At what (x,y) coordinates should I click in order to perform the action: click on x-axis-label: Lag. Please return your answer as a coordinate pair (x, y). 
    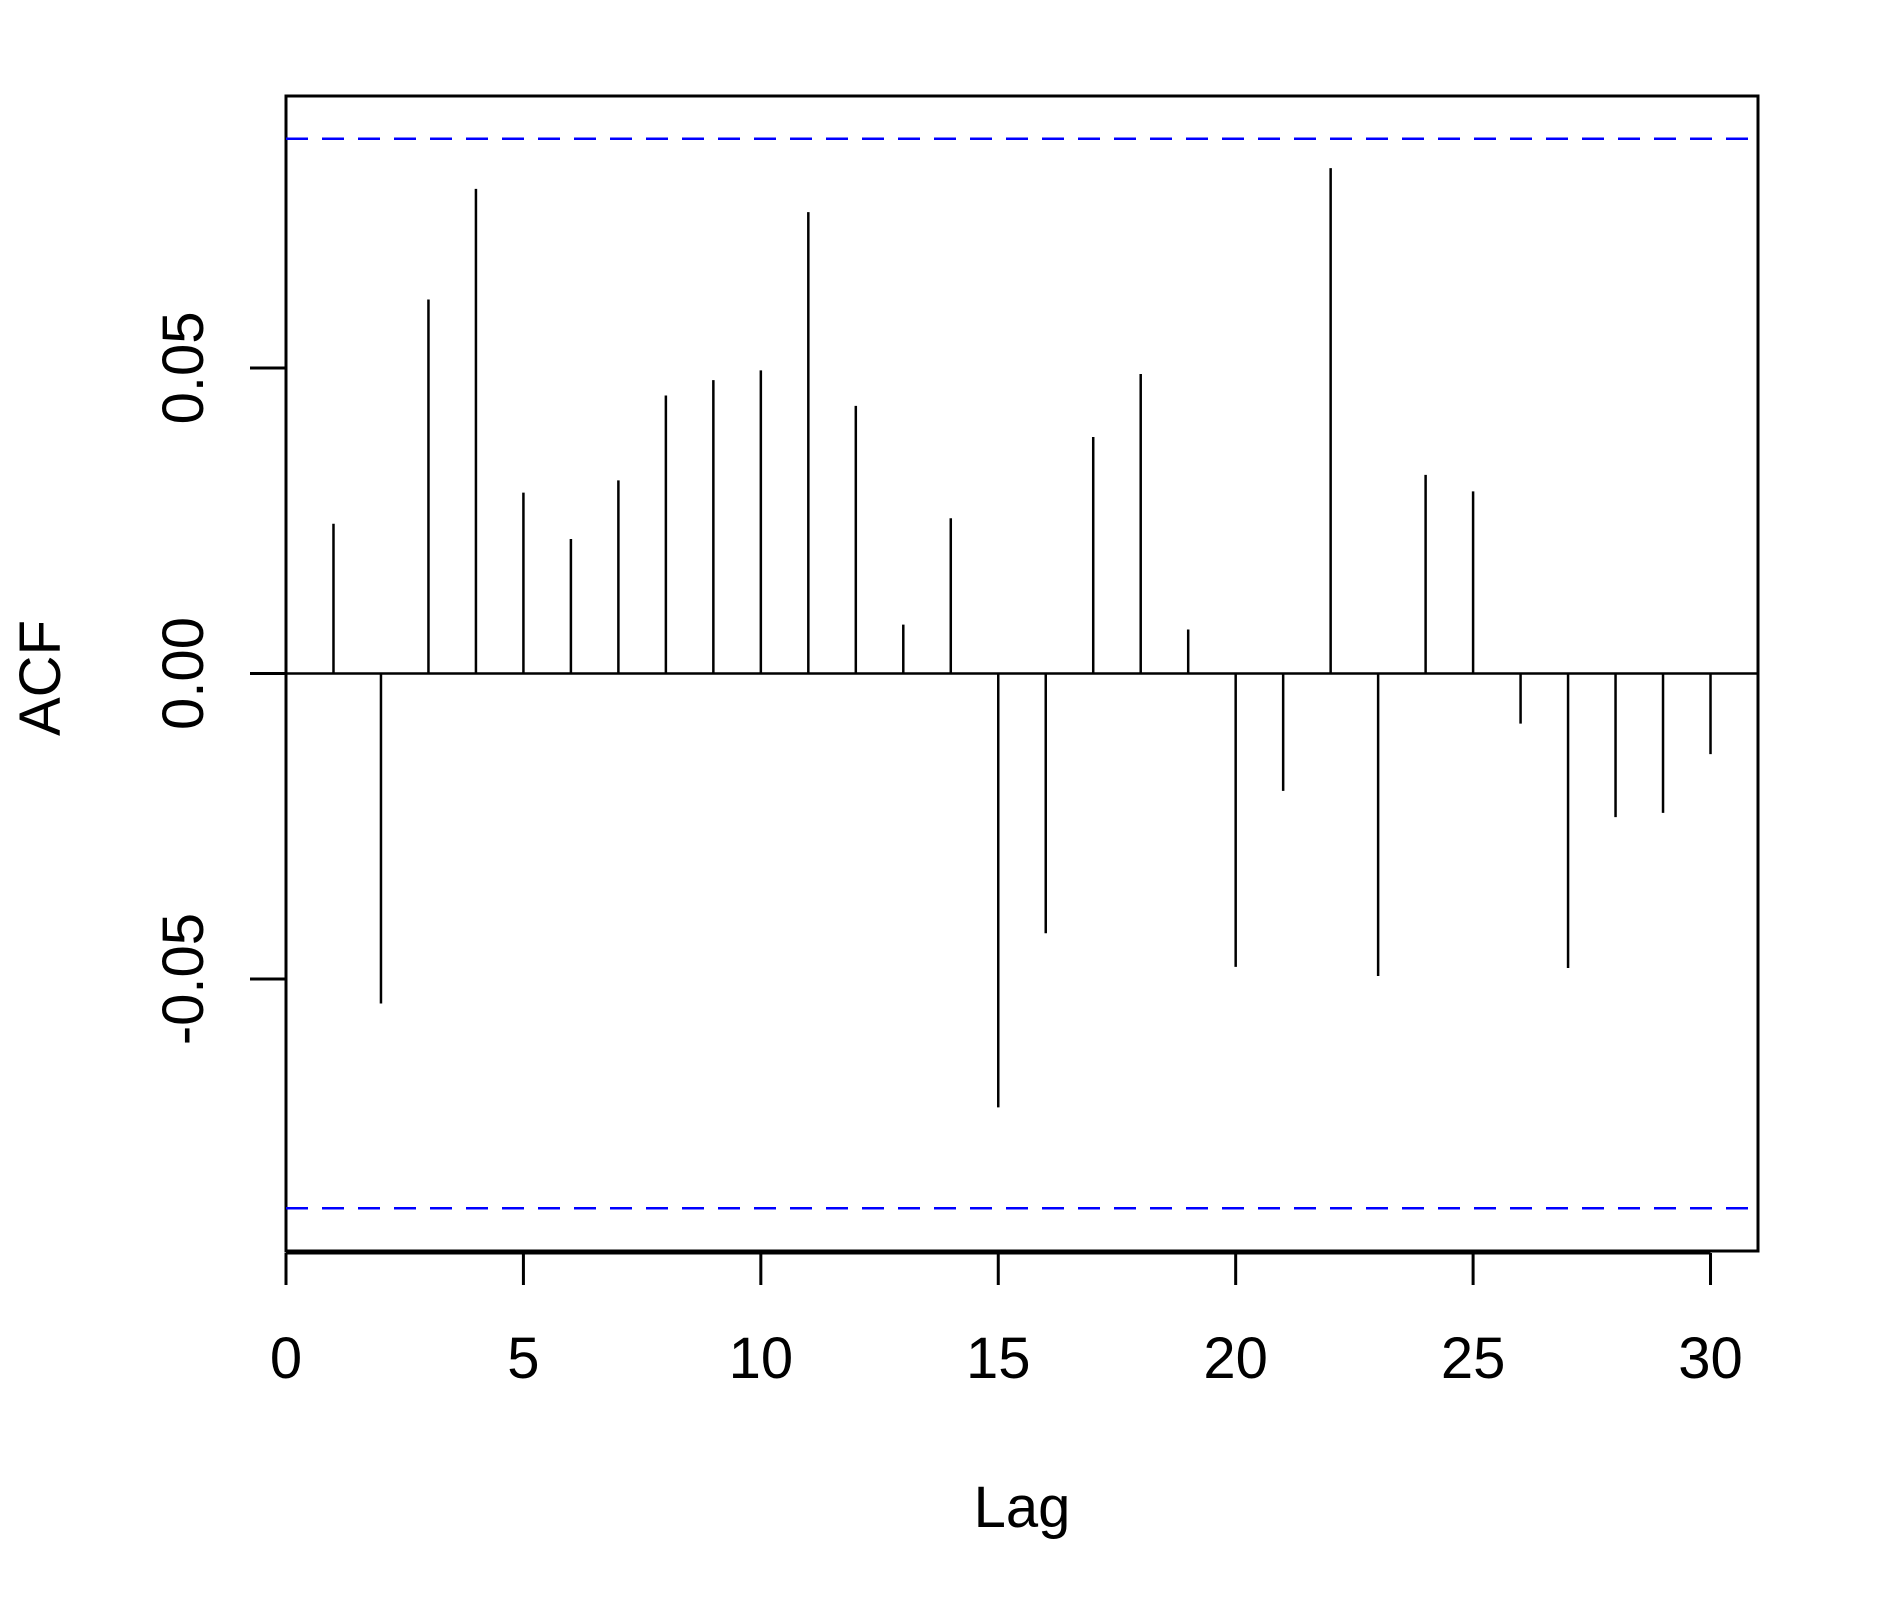
    Looking at the image, I should click on (1022, 1507).